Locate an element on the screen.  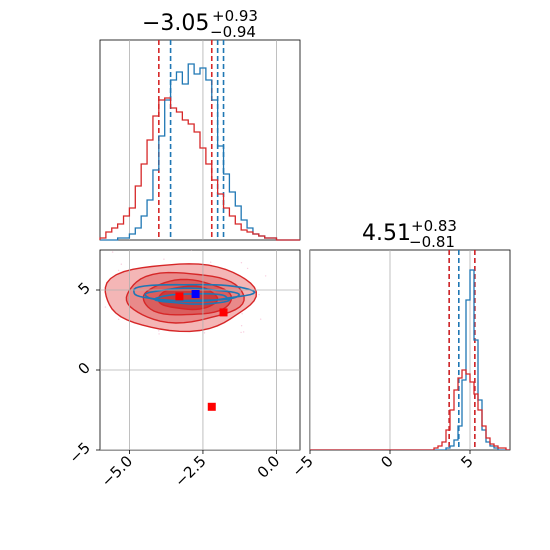
title-x: −3.05 +0.93 −0.94 is located at coordinates (202, 23).